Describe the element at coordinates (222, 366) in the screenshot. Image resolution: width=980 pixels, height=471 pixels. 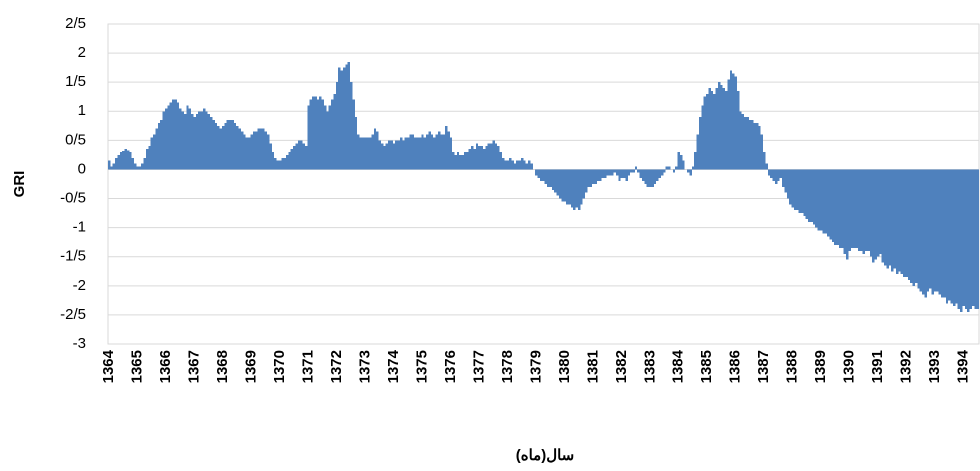
I see `x-tick-label: 1368` at that location.